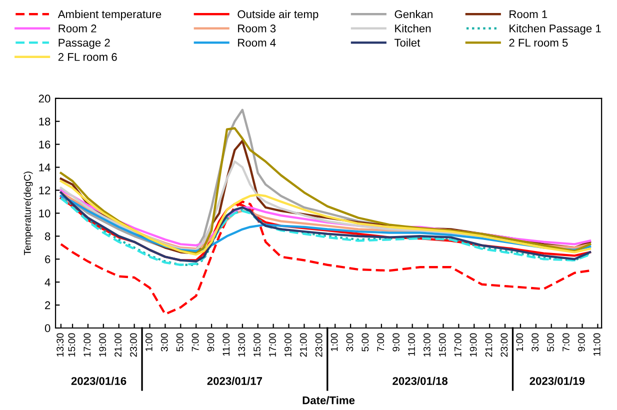 This screenshot has height=410, width=617. I want to click on legend-label: Ambient temperature, so click(110, 15).